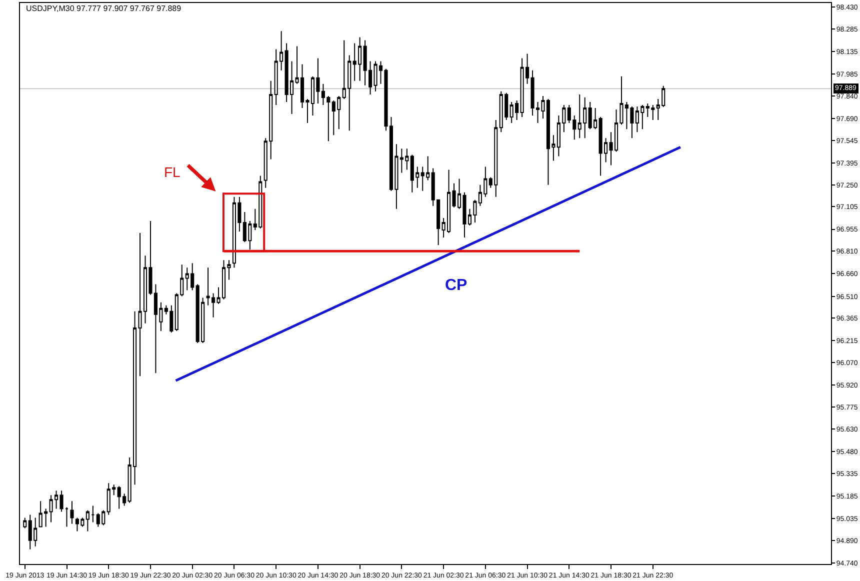 This screenshot has width=860, height=581. What do you see at coordinates (456, 285) in the screenshot?
I see `annotation: CP` at bounding box center [456, 285].